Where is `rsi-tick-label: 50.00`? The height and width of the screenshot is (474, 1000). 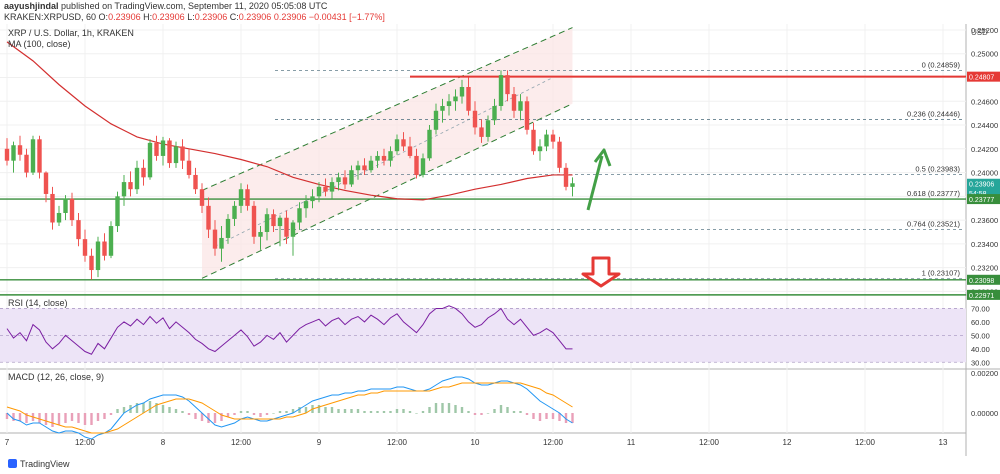 rsi-tick-label: 50.00 is located at coordinates (980, 335).